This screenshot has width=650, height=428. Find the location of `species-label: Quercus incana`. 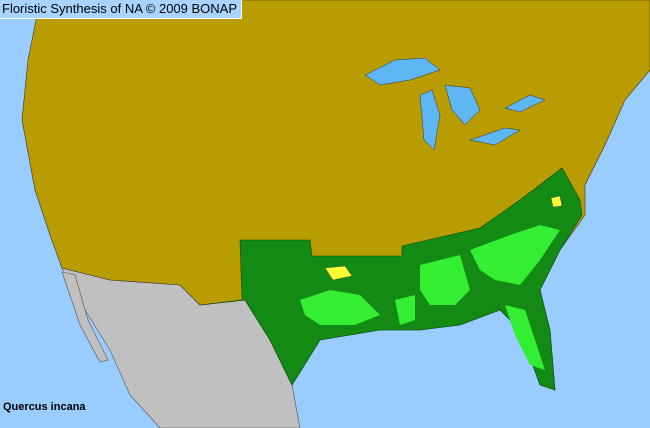

species-label: Quercus incana is located at coordinates (44, 407).